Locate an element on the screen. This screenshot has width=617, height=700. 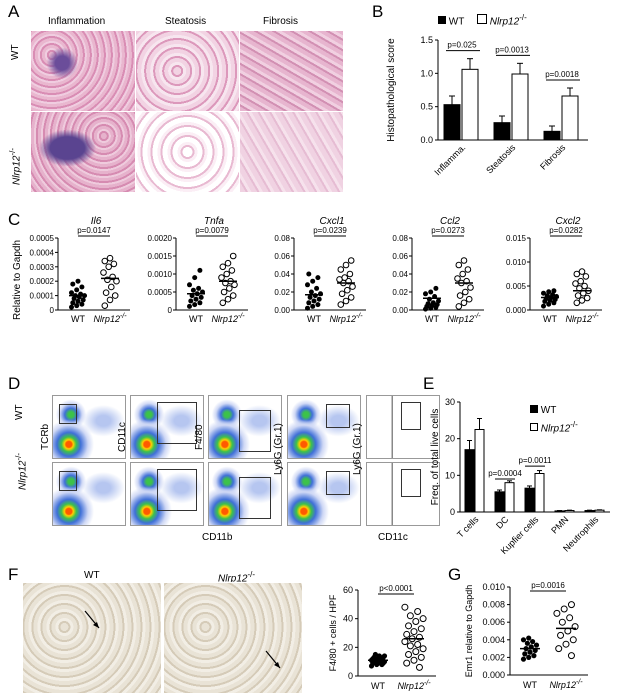
b-pvalue: p=0.0018 is located at coordinates (562, 74).